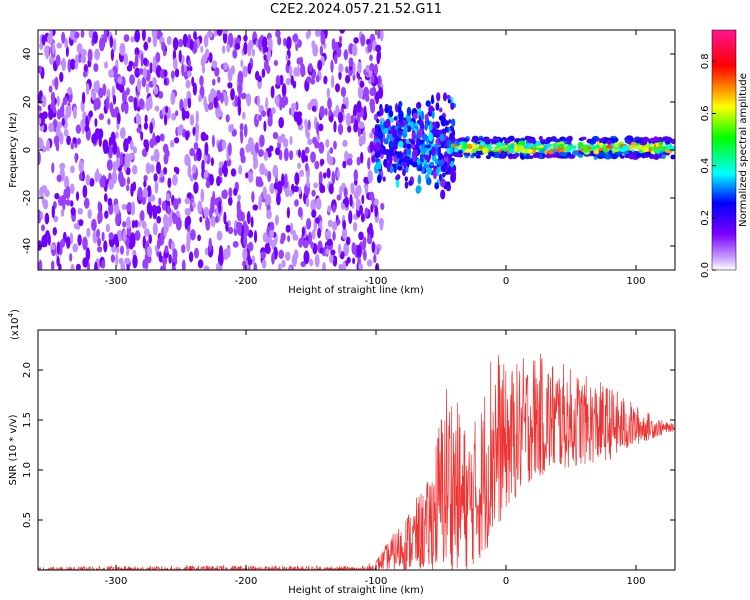 The width and height of the screenshot is (750, 600). I want to click on y-tick-label: 1.0, so click(27, 470).